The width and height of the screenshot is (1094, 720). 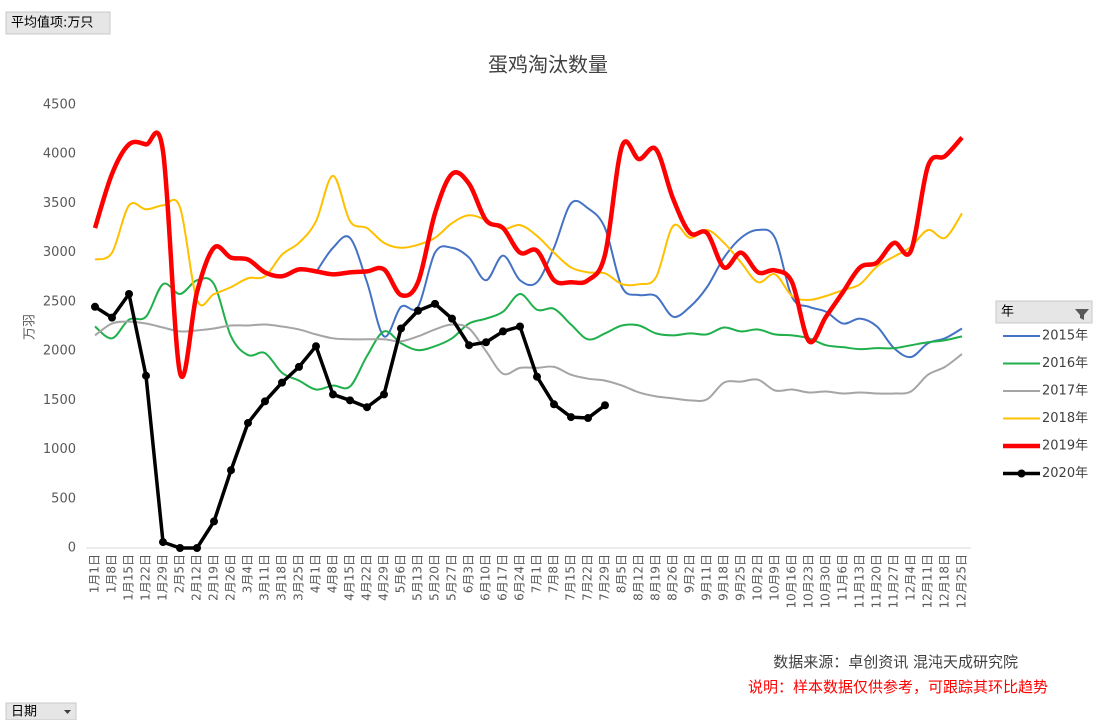 I want to click on x-tick-label: 12月25日, so click(x=962, y=581).